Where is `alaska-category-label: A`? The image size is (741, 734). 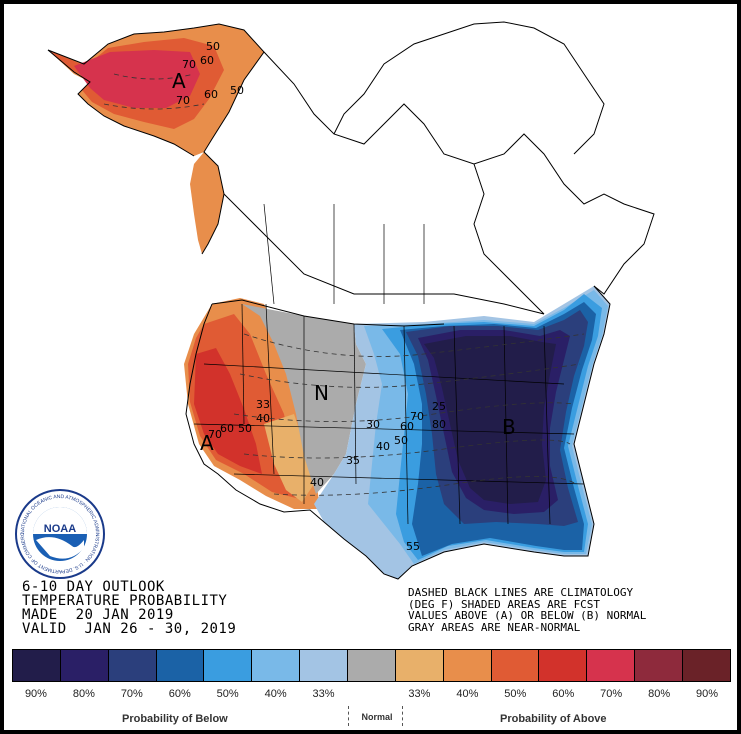
alaska-category-label: A is located at coordinates (179, 81).